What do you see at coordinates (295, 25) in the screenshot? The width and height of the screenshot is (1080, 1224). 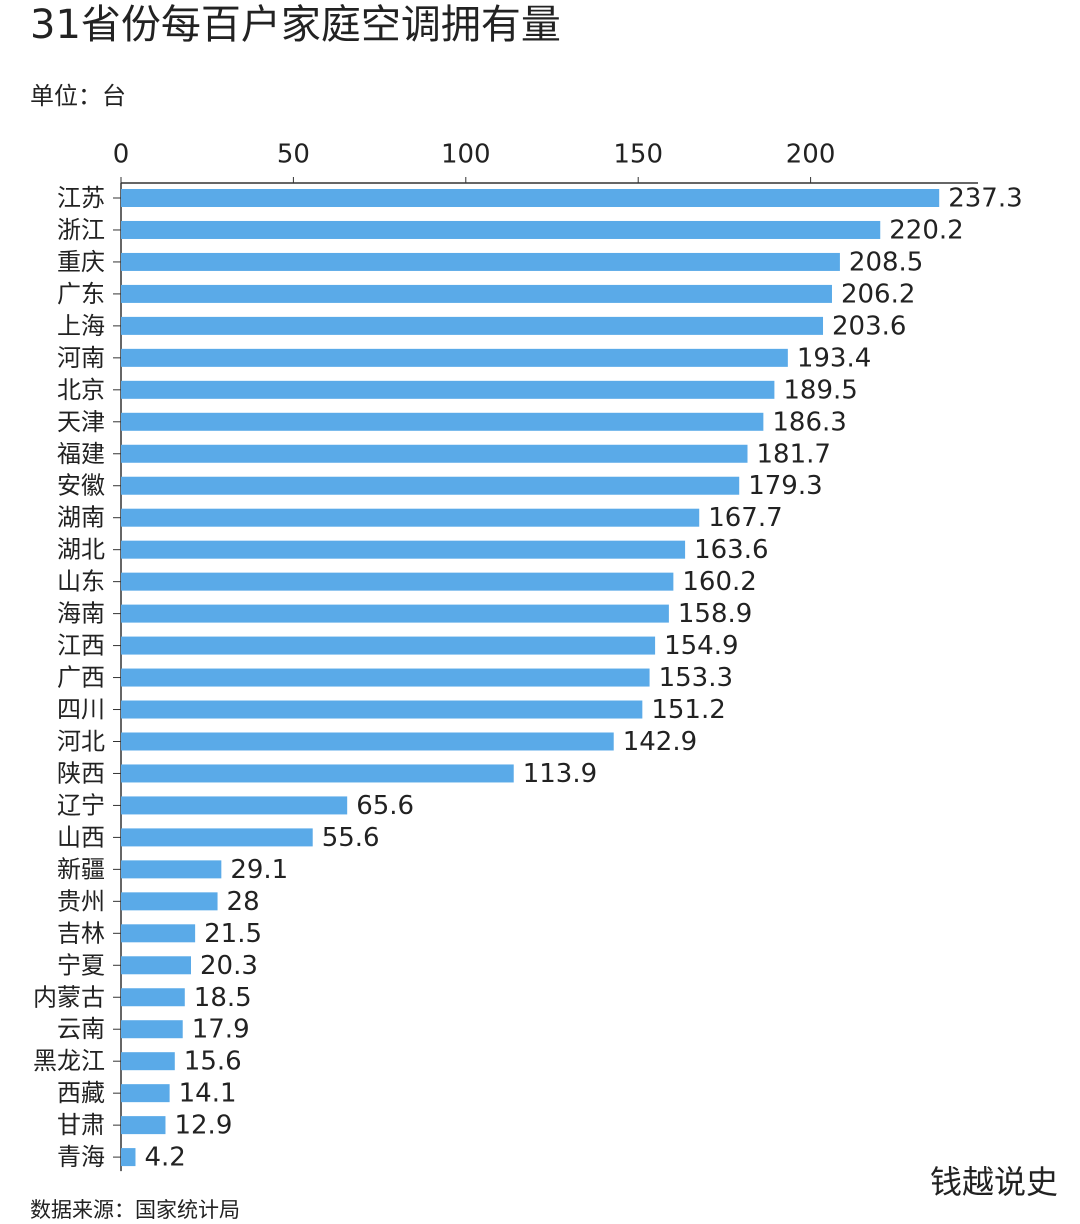 I see `chart-title: 31省份每百户家庭空调拥有量` at bounding box center [295, 25].